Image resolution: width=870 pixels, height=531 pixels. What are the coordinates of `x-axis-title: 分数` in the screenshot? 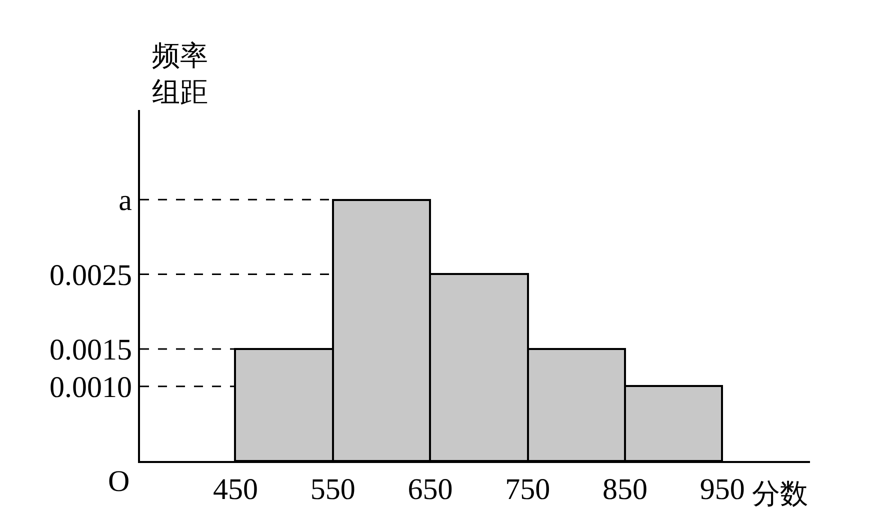 It's located at (780, 493).